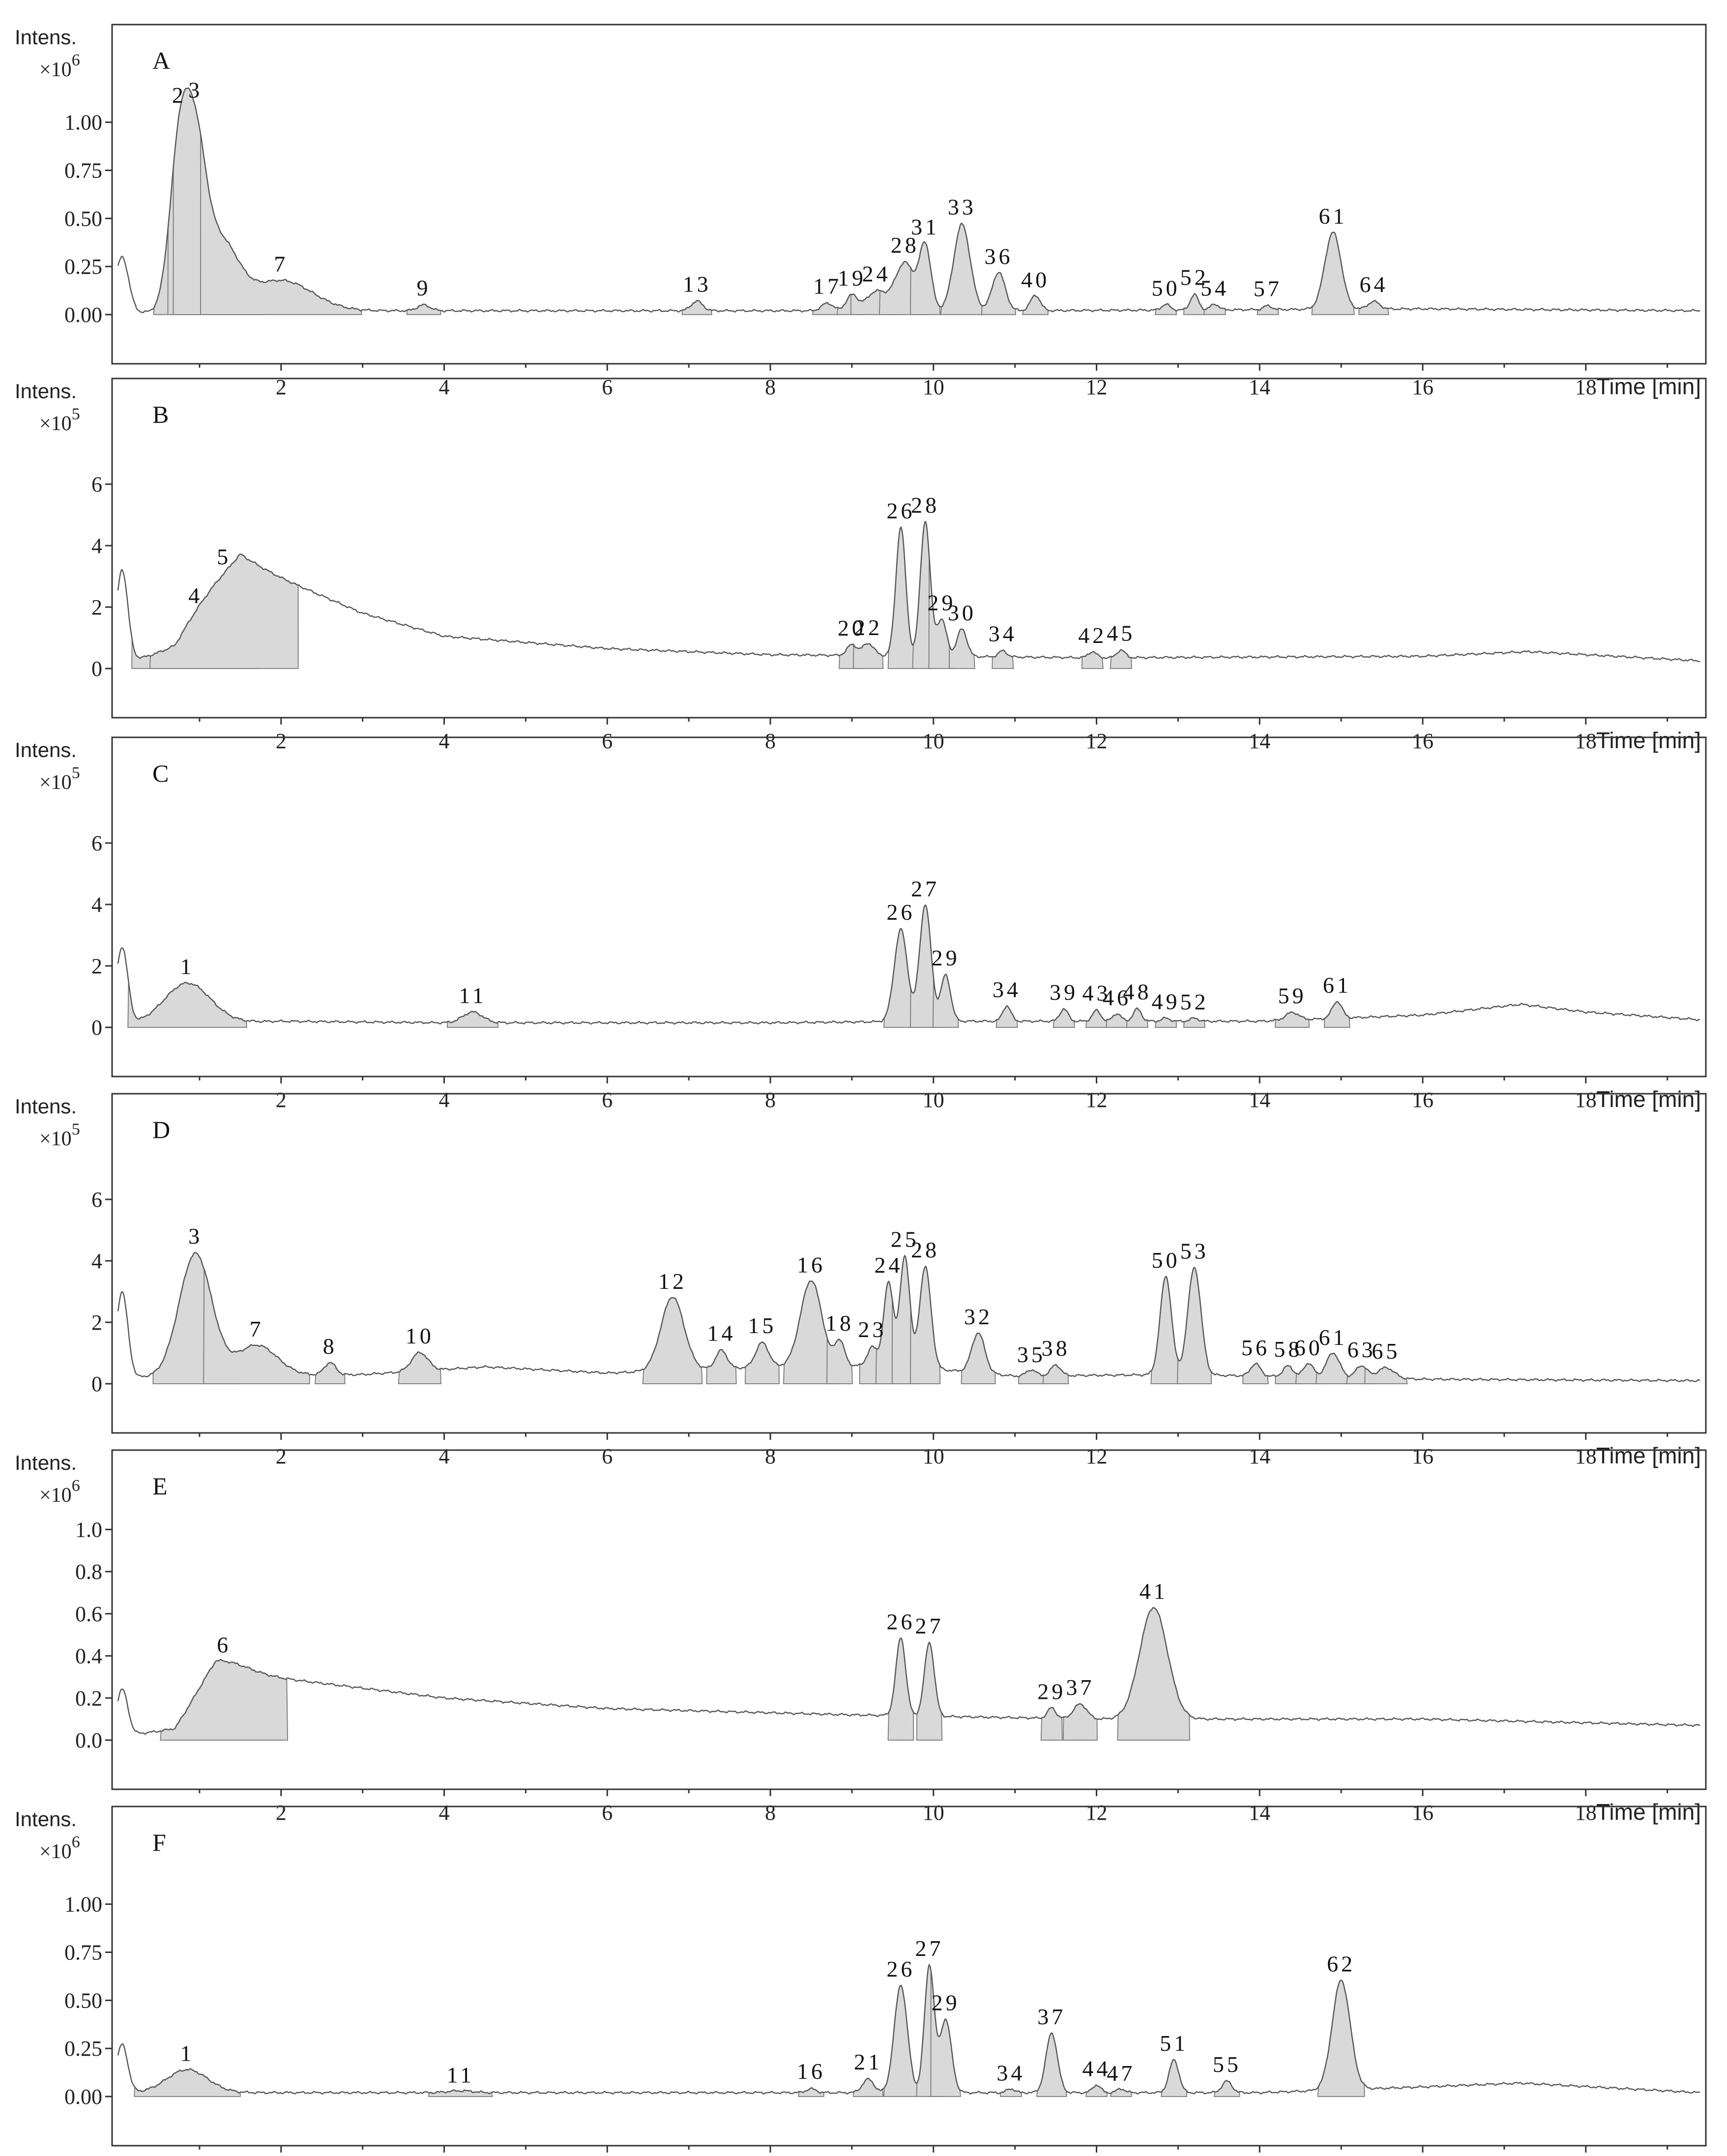  What do you see at coordinates (424, 287) in the screenshot?
I see `peak-label: 9` at bounding box center [424, 287].